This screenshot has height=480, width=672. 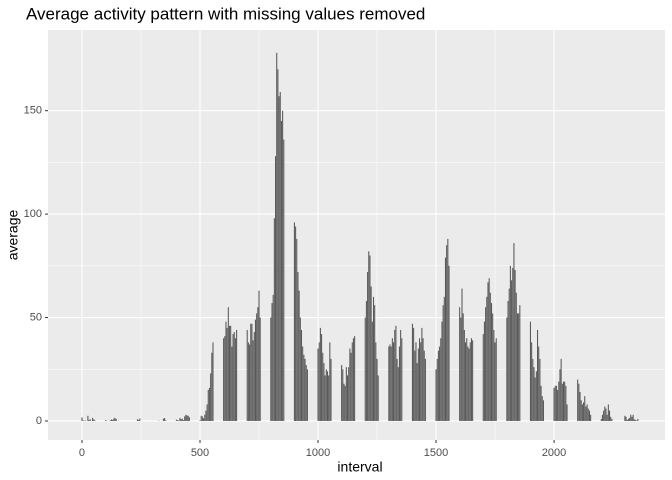 What do you see at coordinates (359, 467) in the screenshot?
I see `x-axis-title: interval` at bounding box center [359, 467].